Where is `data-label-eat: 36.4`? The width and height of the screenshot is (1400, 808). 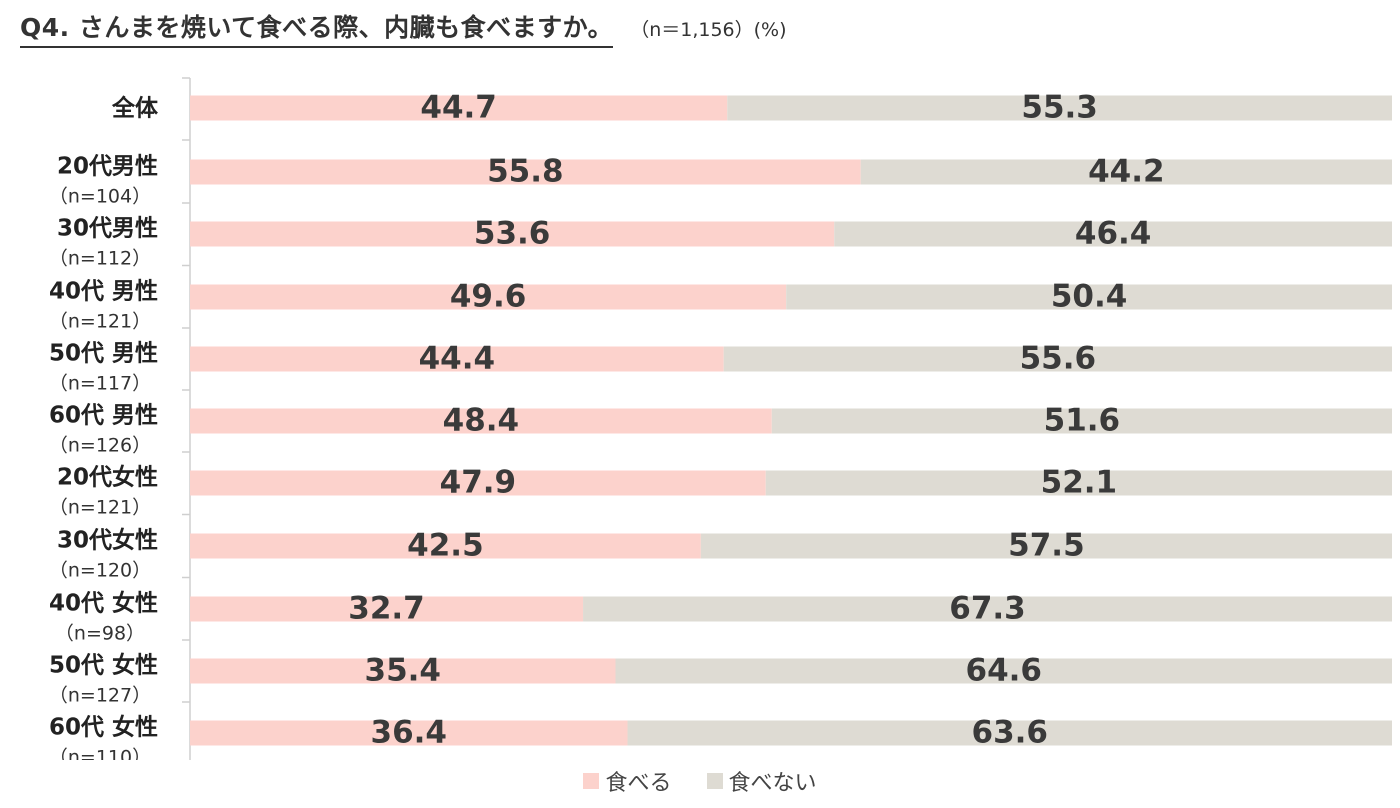 data-label-eat: 36.4 is located at coordinates (409, 733).